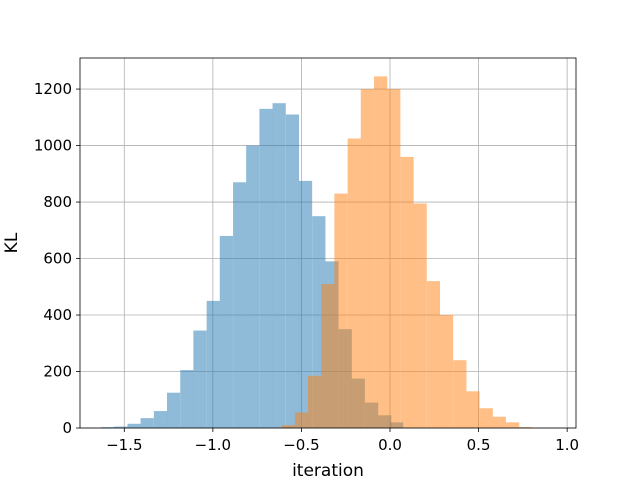 The height and width of the screenshot is (480, 640). I want to click on y-tick-label: 0, so click(67, 428).